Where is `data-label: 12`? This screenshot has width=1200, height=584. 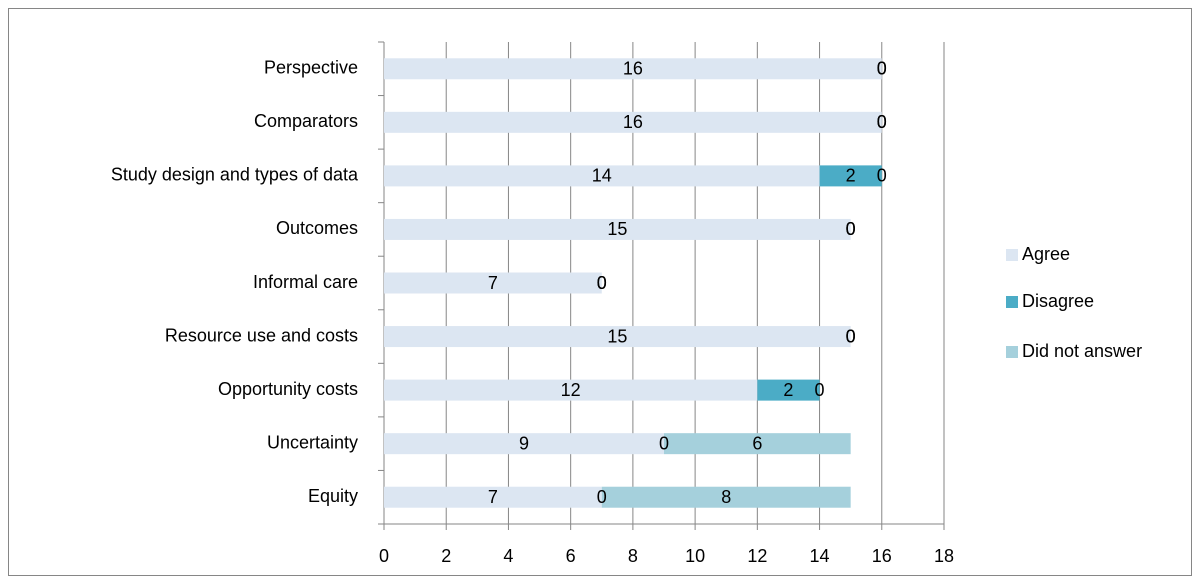
data-label: 12 is located at coordinates (571, 390).